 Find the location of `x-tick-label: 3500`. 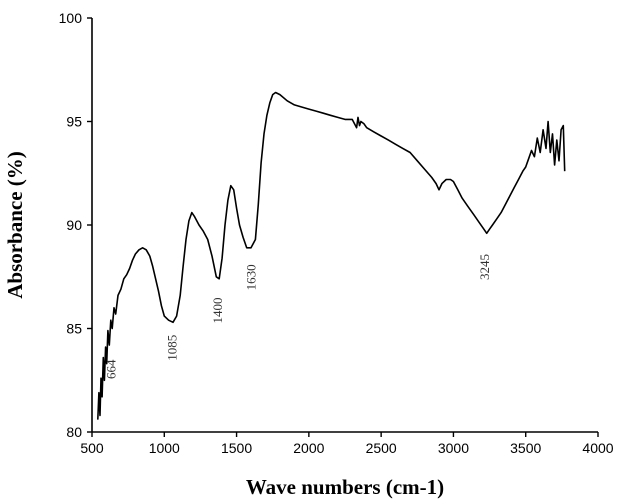

x-tick-label: 3500 is located at coordinates (525, 448).